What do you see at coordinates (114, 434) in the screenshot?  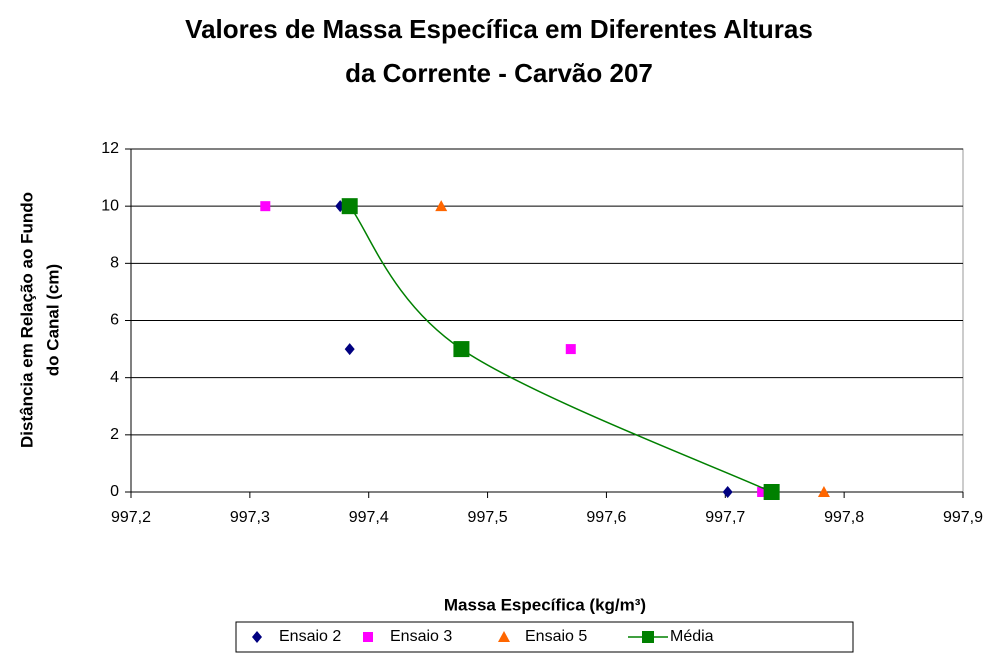 I see `y-tick-label: 2` at bounding box center [114, 434].